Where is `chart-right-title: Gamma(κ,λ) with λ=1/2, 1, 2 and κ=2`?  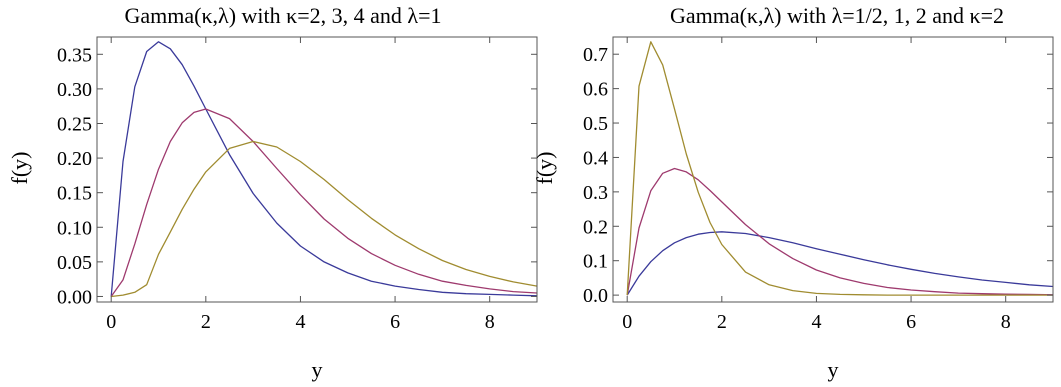
chart-right-title: Gamma(κ,λ) with λ=1/2, 1, 2 and κ=2 is located at coordinates (837, 15).